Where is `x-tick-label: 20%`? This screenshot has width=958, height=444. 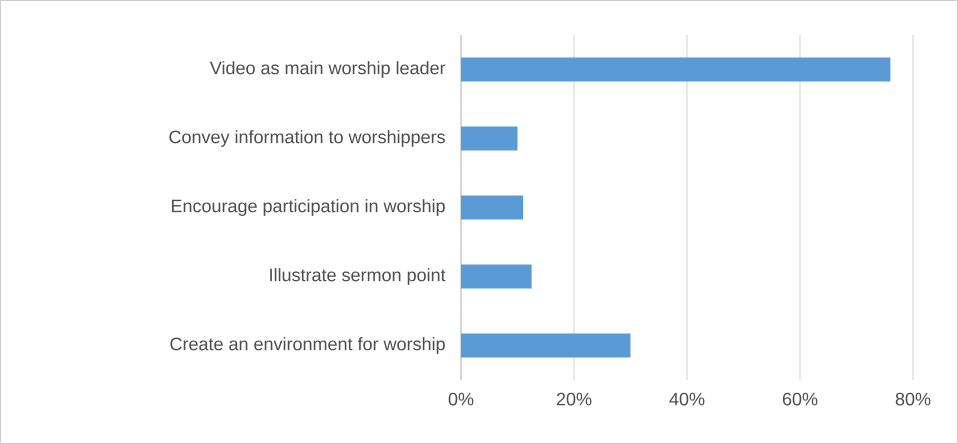 x-tick-label: 20% is located at coordinates (574, 399).